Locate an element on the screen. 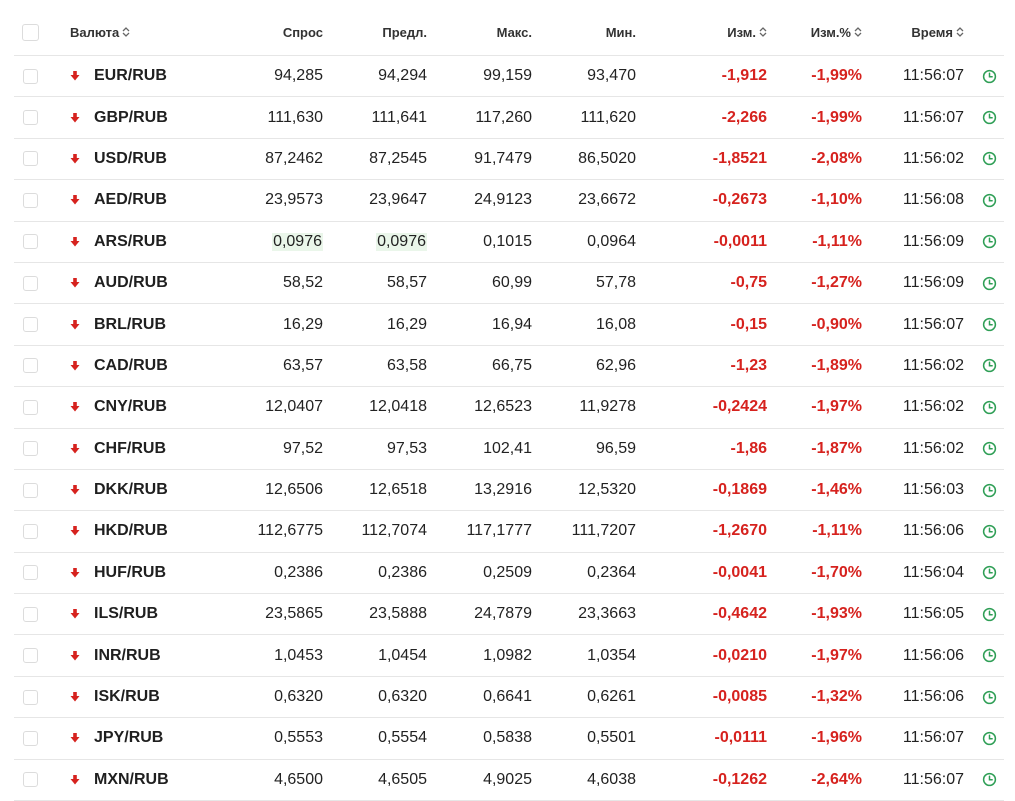  cell-currency: USD/RUB is located at coordinates (135, 159).